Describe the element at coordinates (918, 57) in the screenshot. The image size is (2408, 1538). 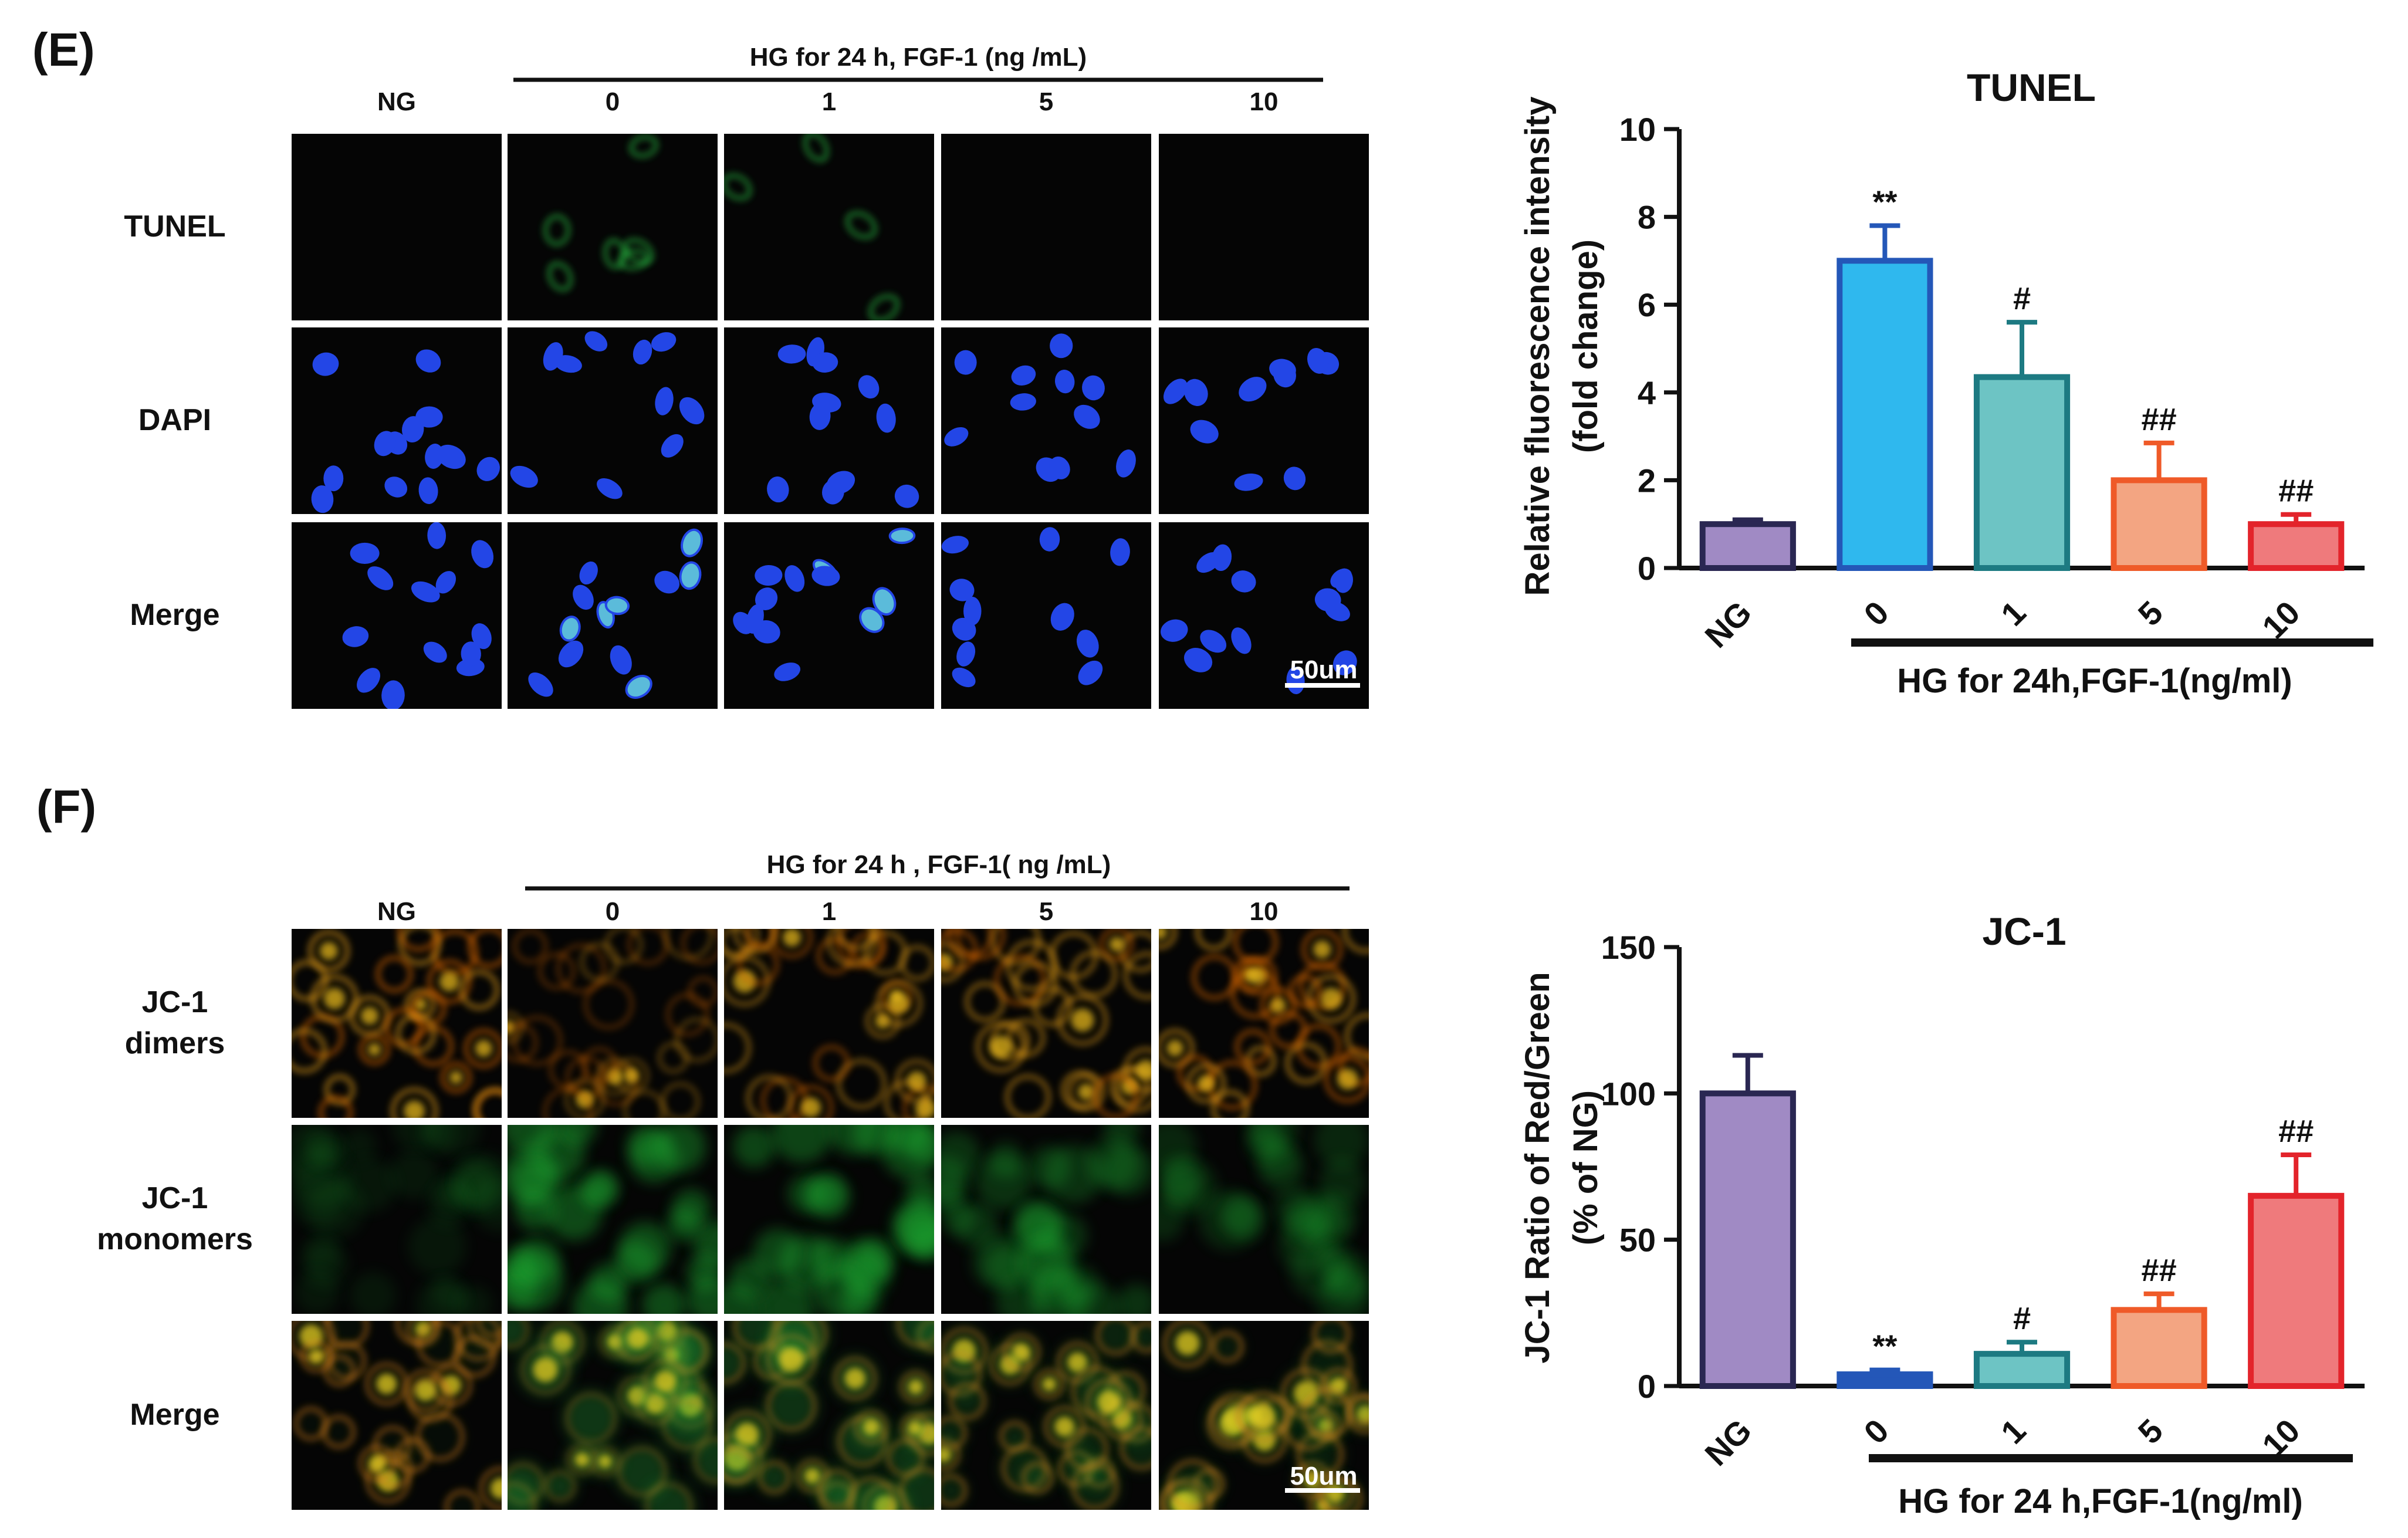
I see `panel-e-header: HG for 24 h, FGF-1 (ng /mL)` at that location.